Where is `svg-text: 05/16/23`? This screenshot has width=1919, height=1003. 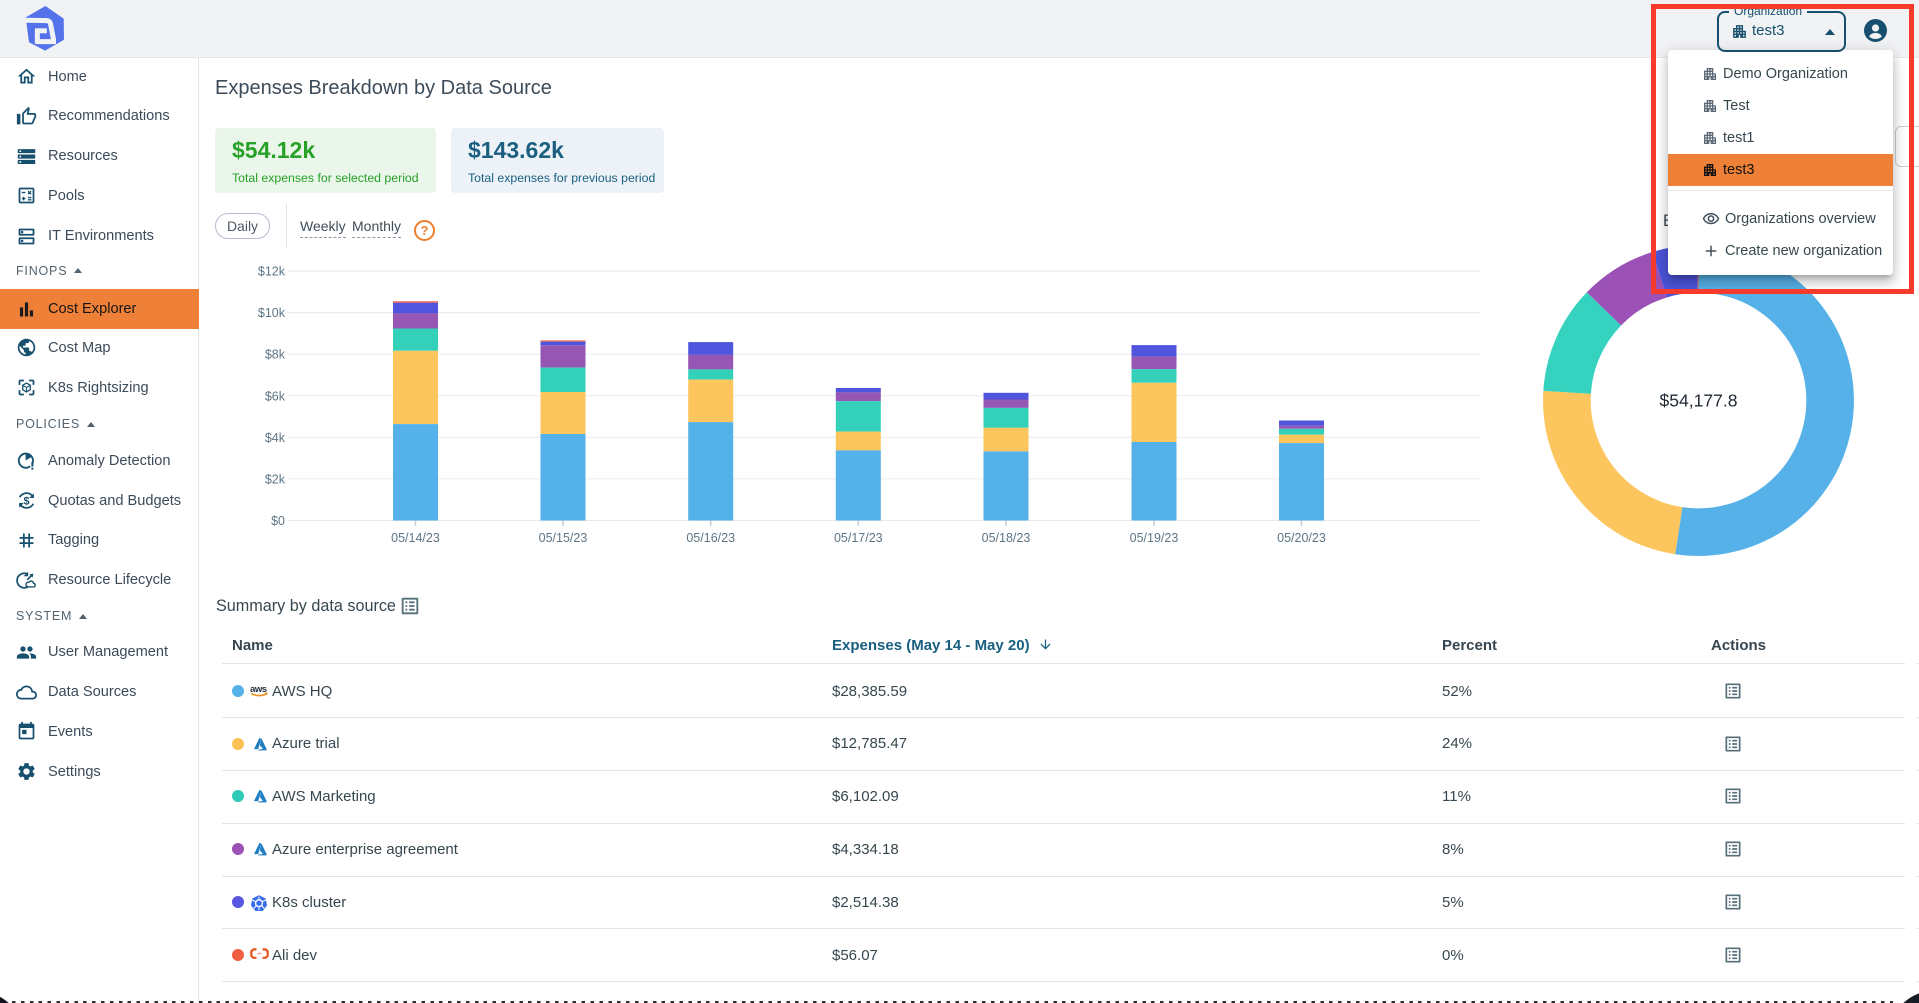
svg-text: 05/16/23 is located at coordinates (710, 538).